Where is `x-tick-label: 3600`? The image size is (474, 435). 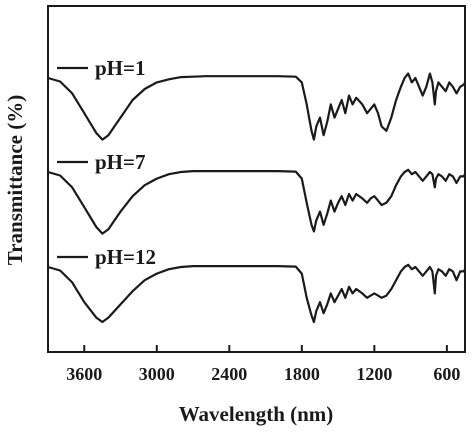
x-tick-label: 3600 is located at coordinates (84, 374).